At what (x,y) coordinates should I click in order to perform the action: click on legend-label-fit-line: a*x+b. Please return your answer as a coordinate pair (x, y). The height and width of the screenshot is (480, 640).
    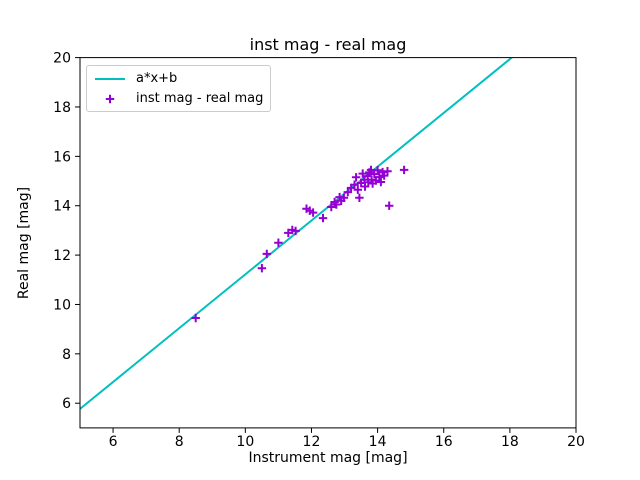
    Looking at the image, I should click on (157, 78).